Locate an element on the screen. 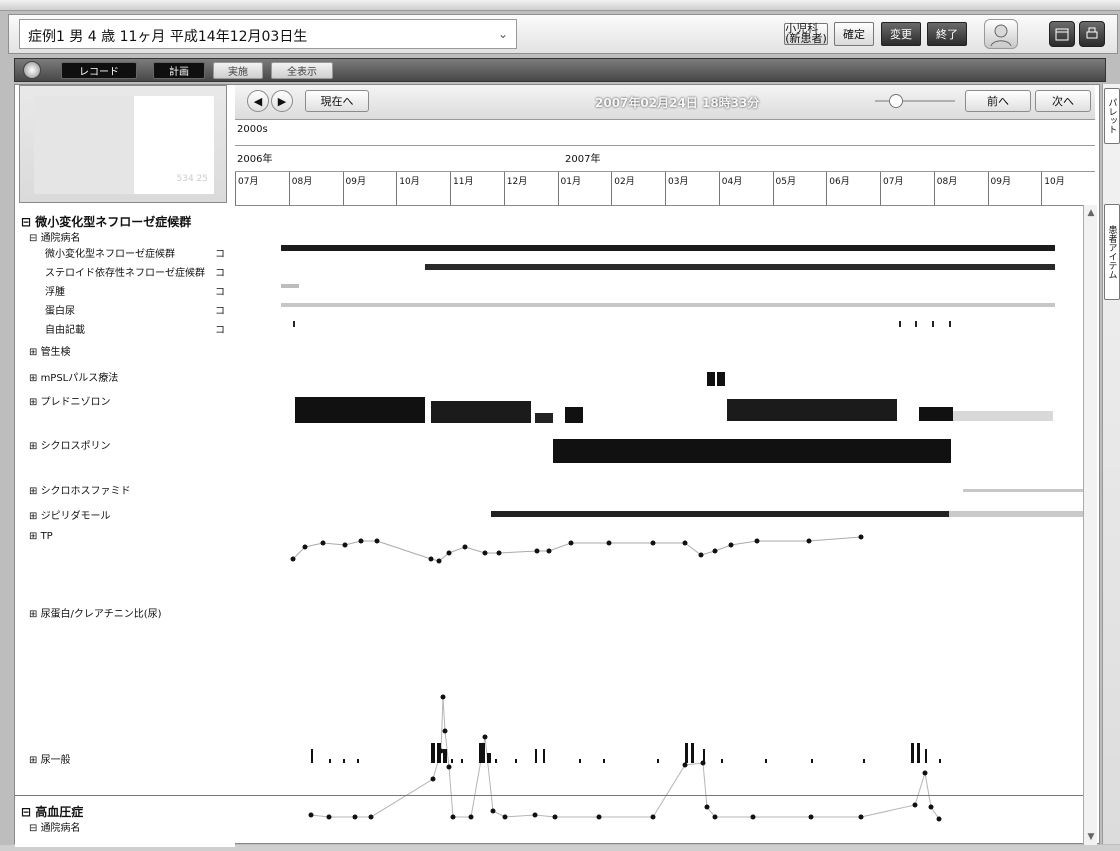 The width and height of the screenshot is (1120, 851). overview-thumbnail-shade is located at coordinates (84, 145).